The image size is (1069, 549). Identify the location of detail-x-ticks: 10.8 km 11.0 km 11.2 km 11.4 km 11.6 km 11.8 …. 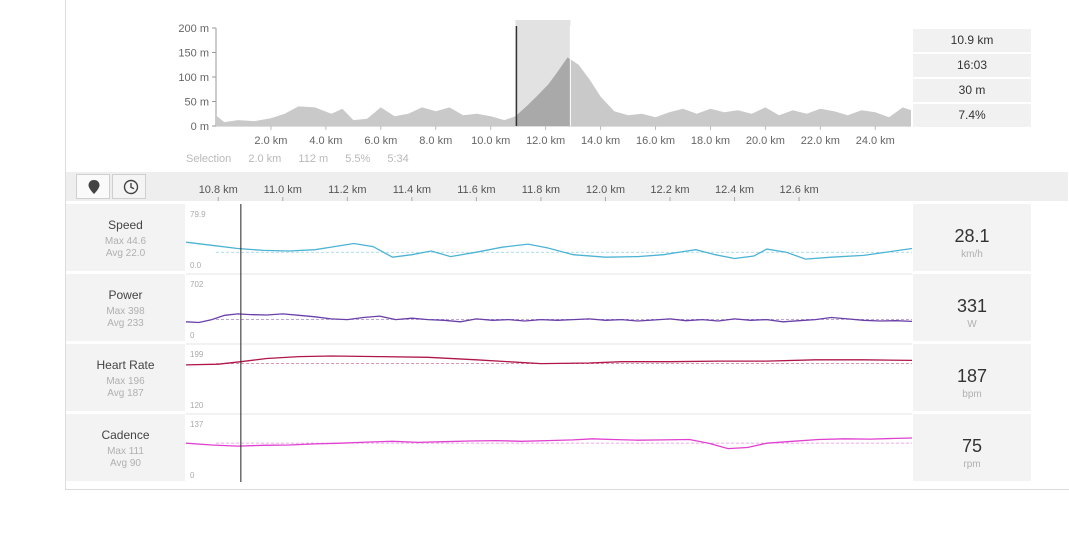
(509, 192).